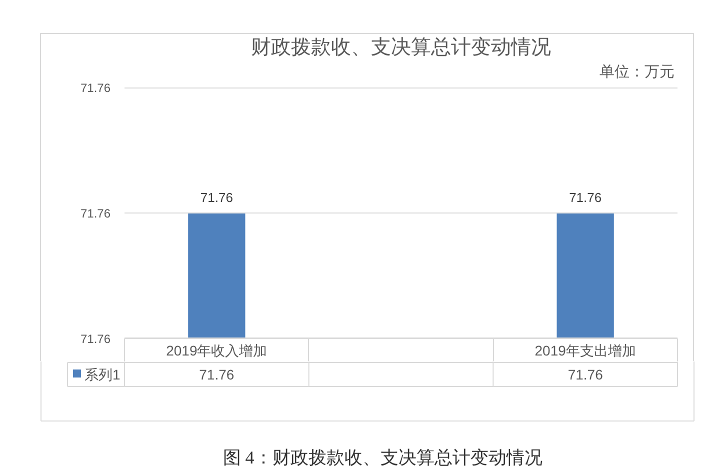 This screenshot has width=709, height=475. Describe the element at coordinates (102, 374) in the screenshot. I see `legend-label: 系列1` at that location.